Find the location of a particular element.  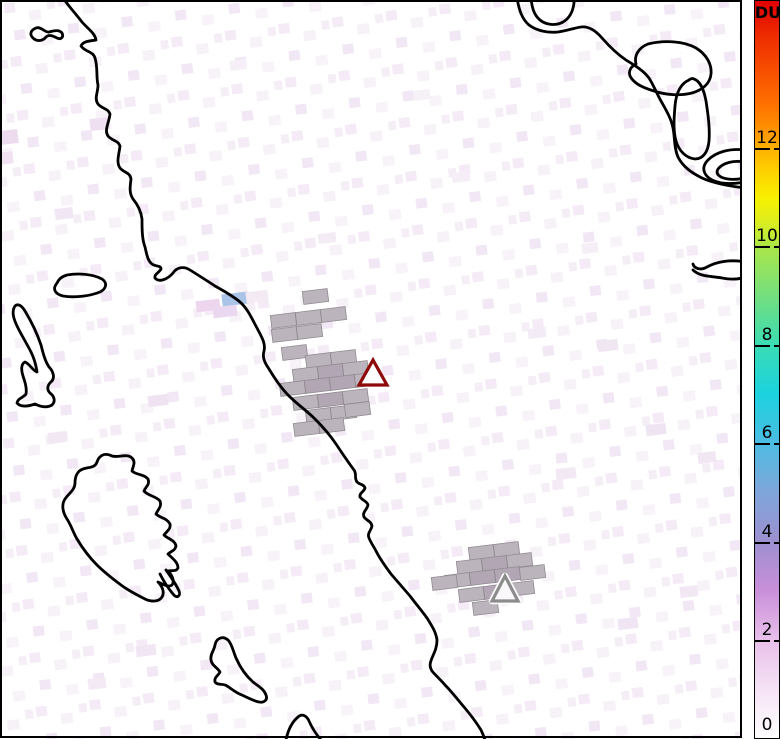

volcano-marker-south is located at coordinates (505, 587).